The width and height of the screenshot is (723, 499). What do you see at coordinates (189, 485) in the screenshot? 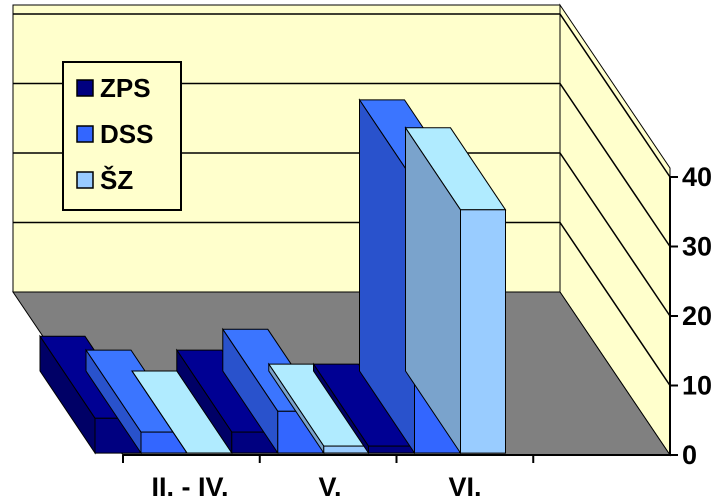
I see `x-category-label: II. - IV.` at bounding box center [189, 485].